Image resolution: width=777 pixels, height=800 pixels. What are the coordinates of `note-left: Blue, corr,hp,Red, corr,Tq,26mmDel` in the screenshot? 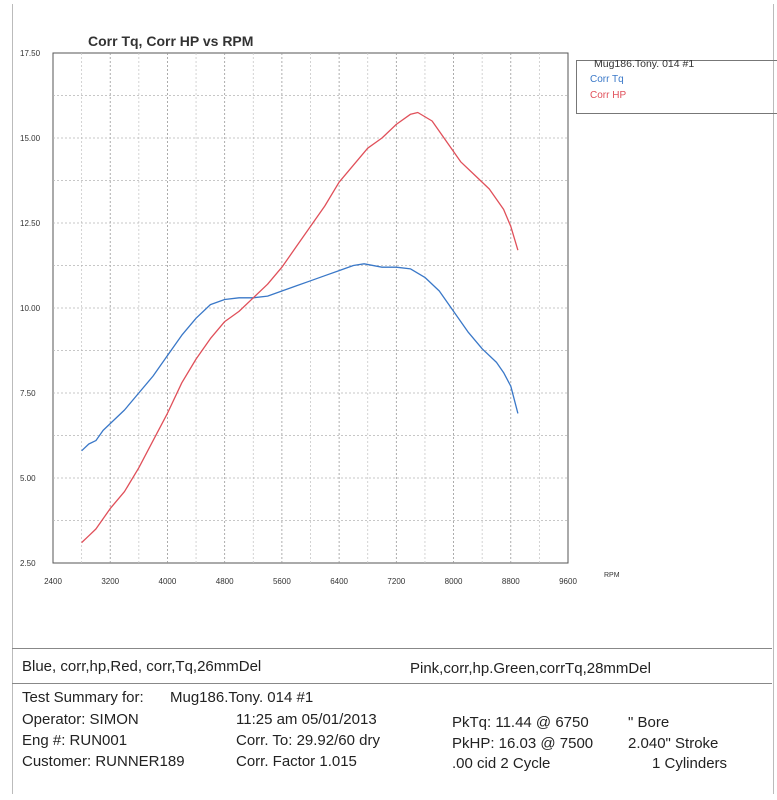 It's located at (142, 666).